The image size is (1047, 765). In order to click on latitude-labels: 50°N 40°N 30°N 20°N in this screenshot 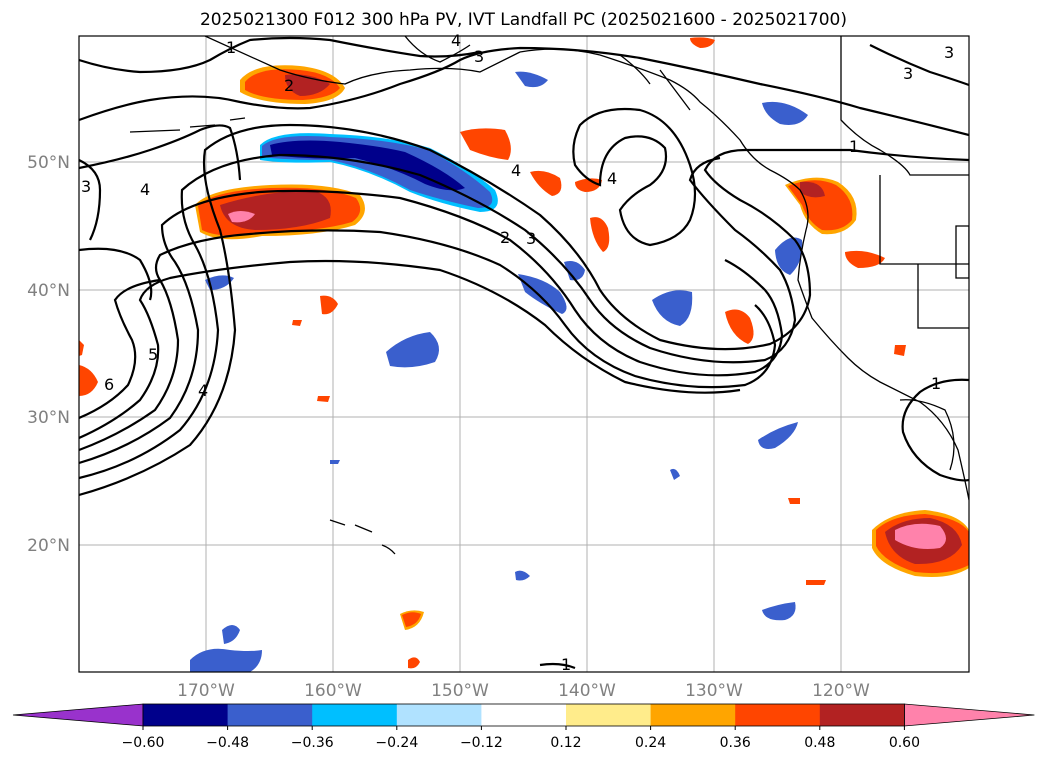, I will do `click(48, 354)`.